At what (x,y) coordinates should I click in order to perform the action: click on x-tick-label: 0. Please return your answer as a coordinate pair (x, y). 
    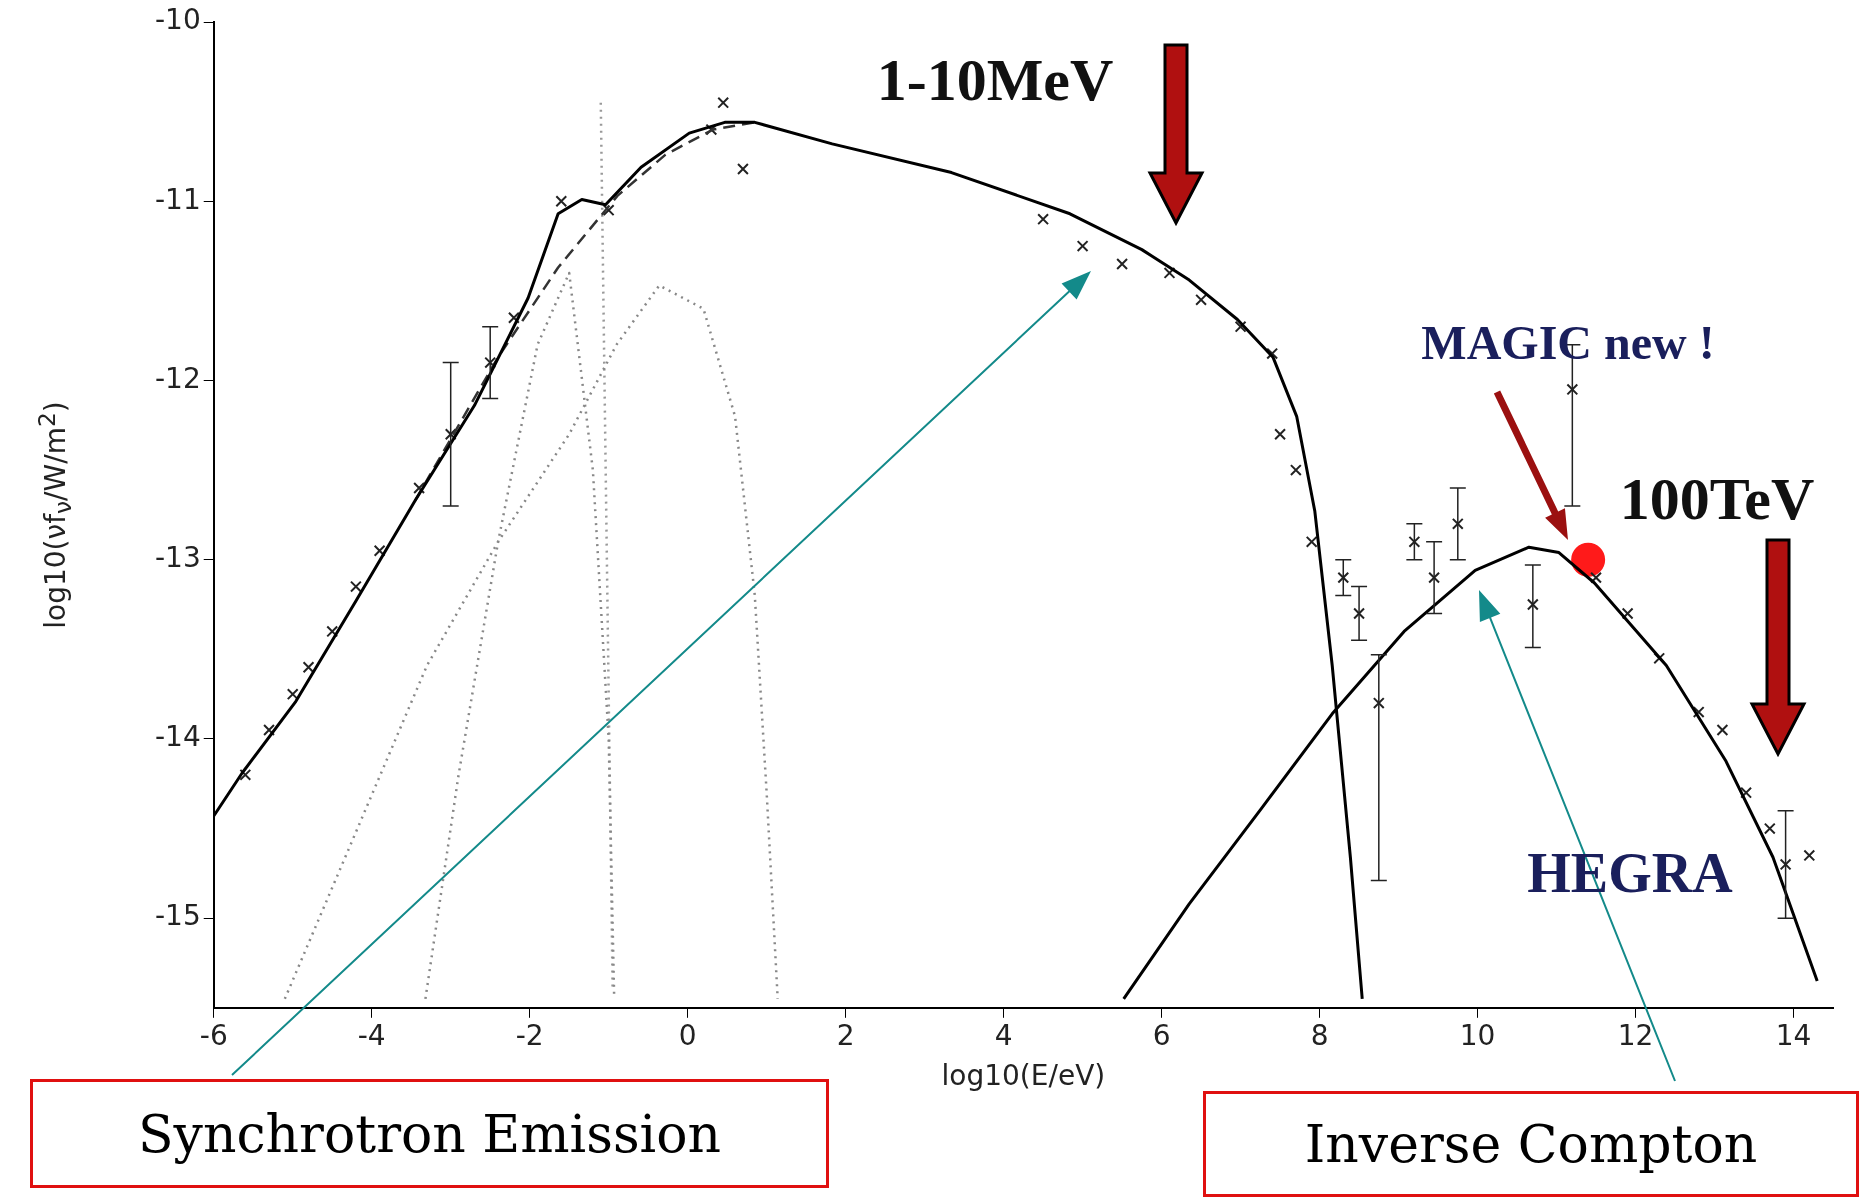
    Looking at the image, I should click on (687, 1035).